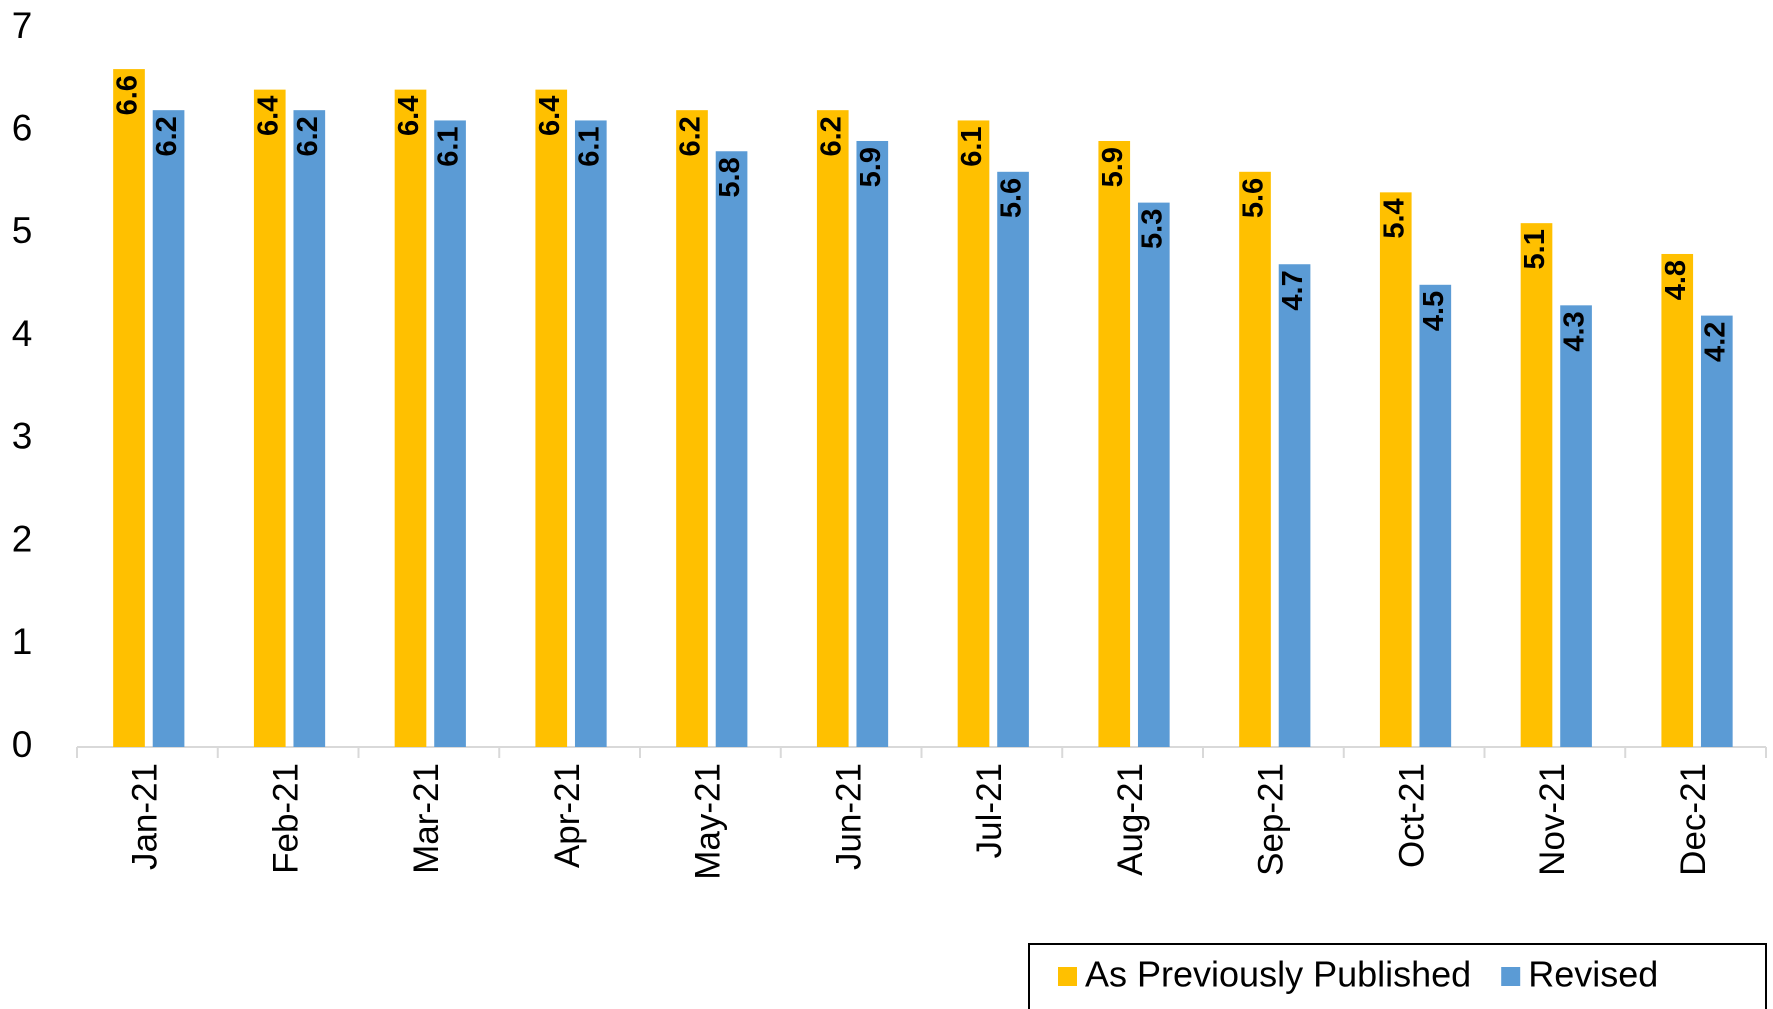 This screenshot has width=1773, height=1009. What do you see at coordinates (1593, 974) in the screenshot?
I see `legend-label: Revised` at bounding box center [1593, 974].